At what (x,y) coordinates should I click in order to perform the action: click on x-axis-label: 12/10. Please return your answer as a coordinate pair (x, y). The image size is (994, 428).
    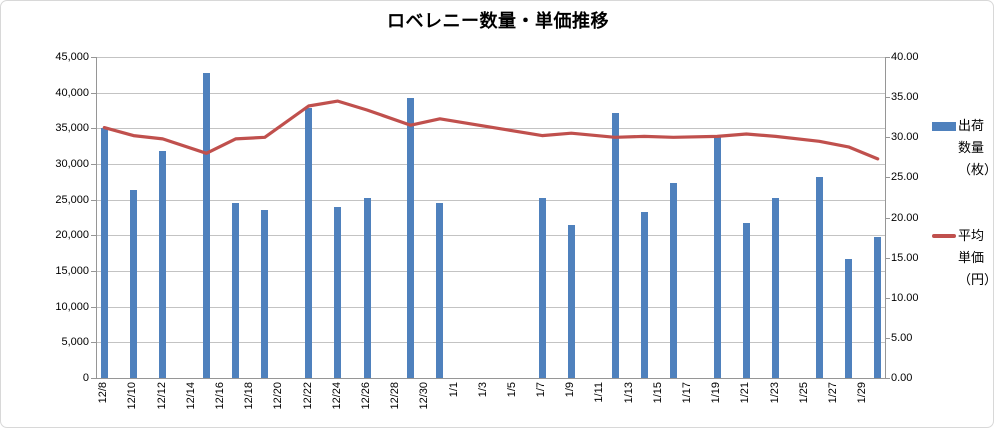
    Looking at the image, I should click on (132, 396).